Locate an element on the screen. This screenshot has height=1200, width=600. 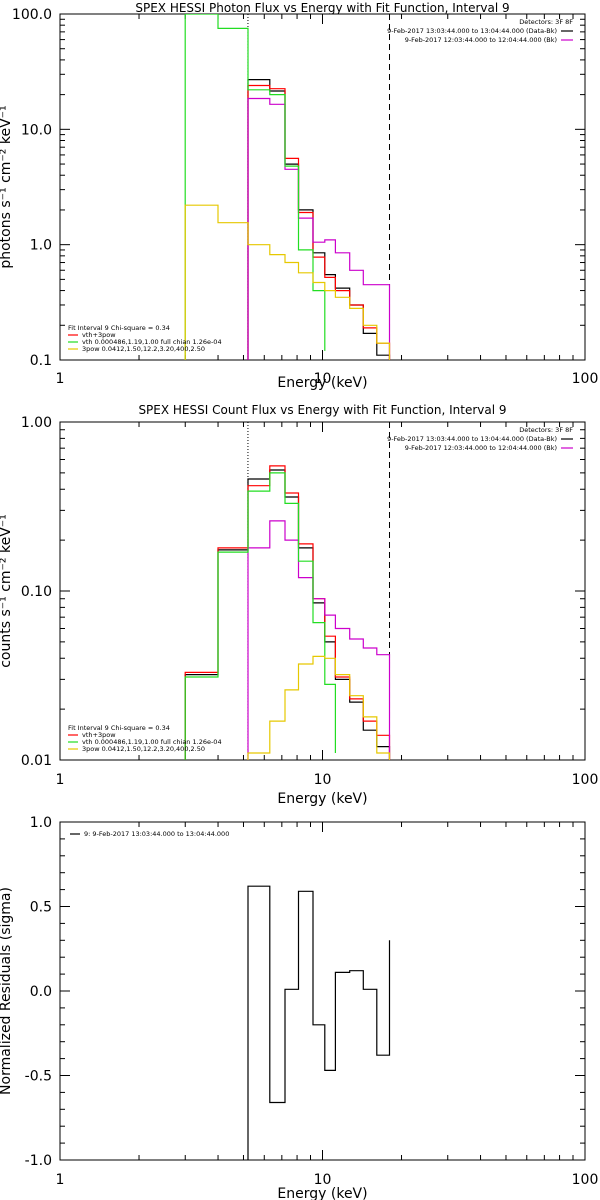
y-axis-label: photons s⁻¹ cm⁻² keV⁻¹ is located at coordinates (7, 186).